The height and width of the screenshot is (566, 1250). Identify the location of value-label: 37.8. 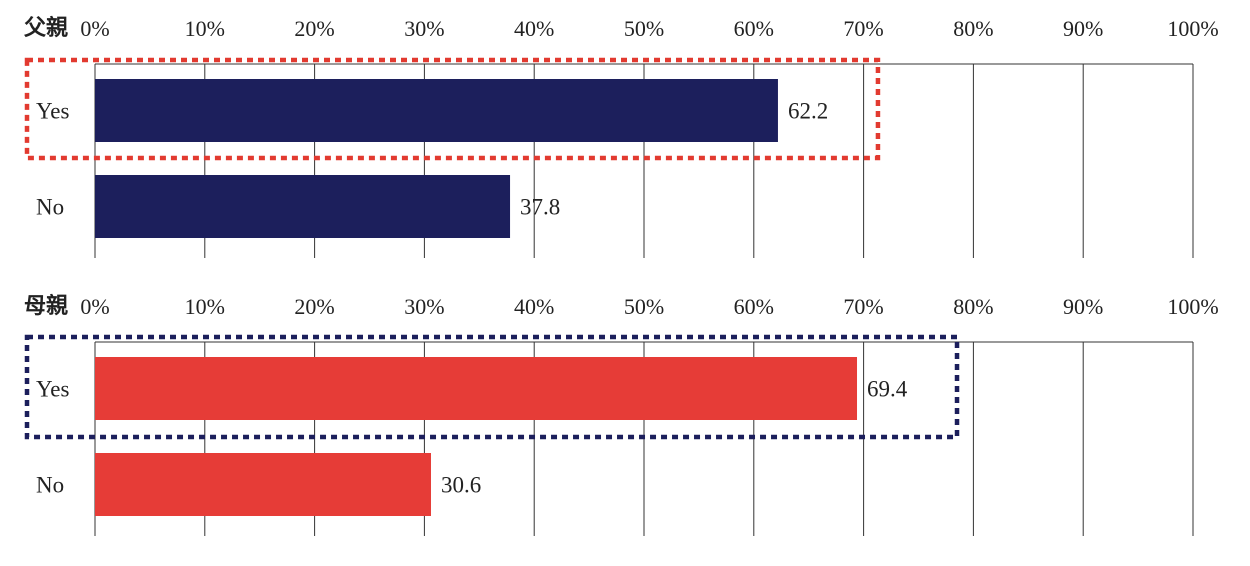
(540, 207).